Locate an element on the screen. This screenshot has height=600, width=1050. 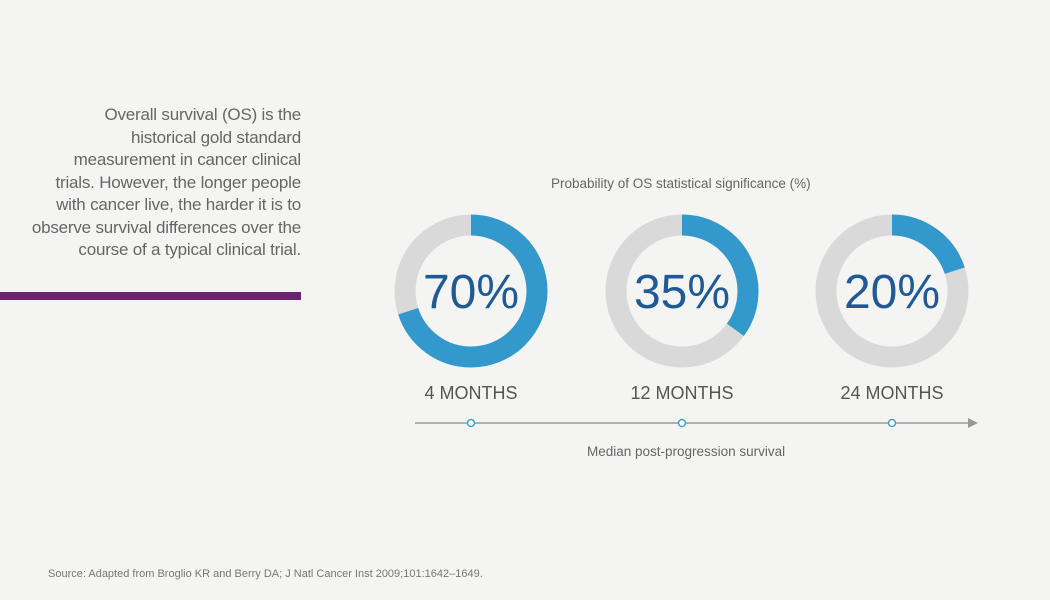
intro-line: with cancer live, the harder it is to is located at coordinates (178, 204).